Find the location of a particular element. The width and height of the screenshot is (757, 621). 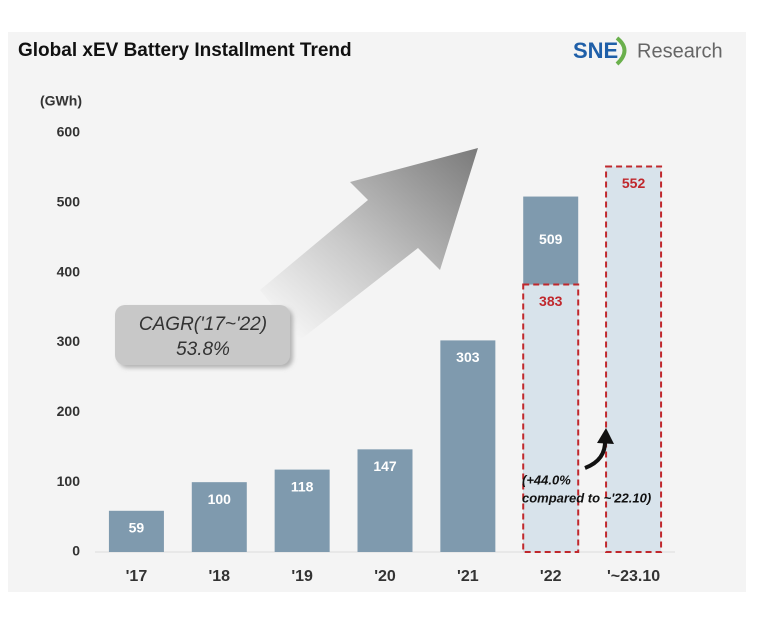

x-tick-label: '19 is located at coordinates (302, 576).